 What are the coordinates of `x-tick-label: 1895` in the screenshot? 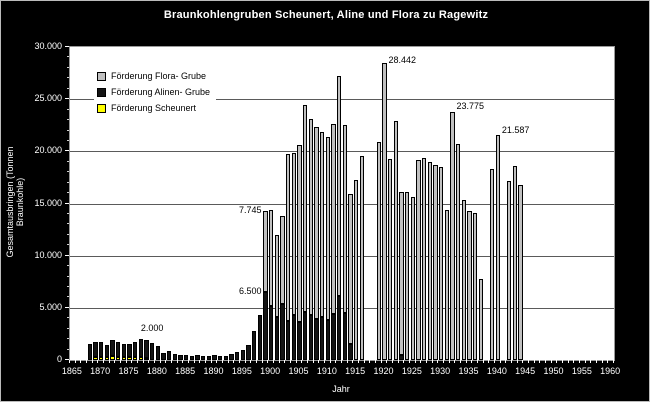 It's located at (241, 371).